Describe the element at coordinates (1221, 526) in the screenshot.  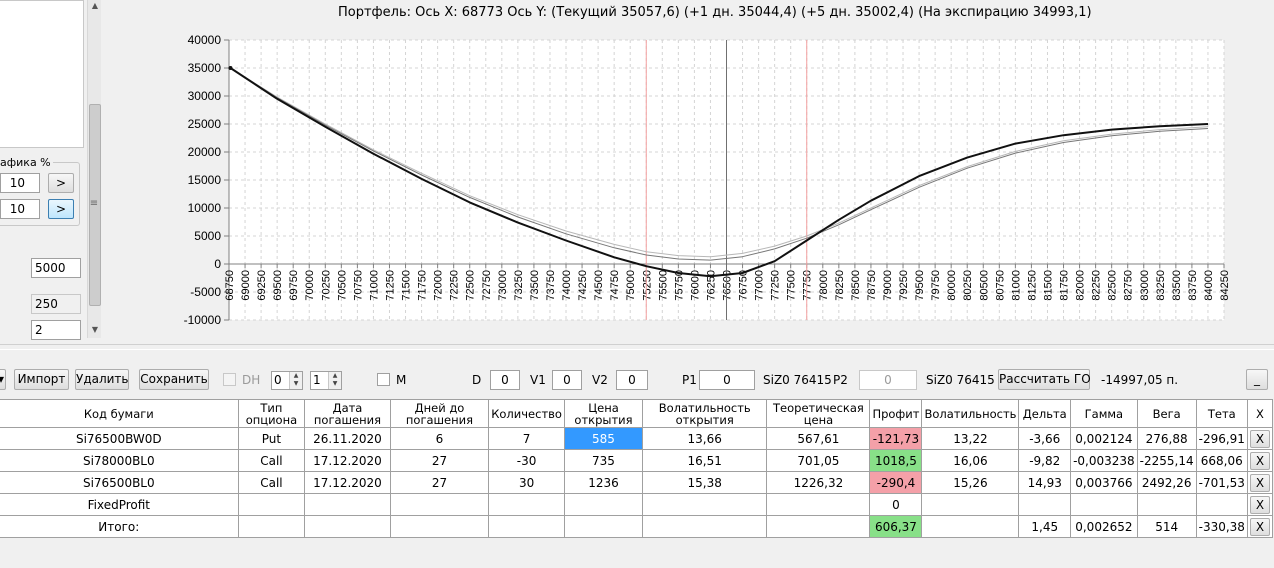
I see `table-cell: -330,38` at that location.